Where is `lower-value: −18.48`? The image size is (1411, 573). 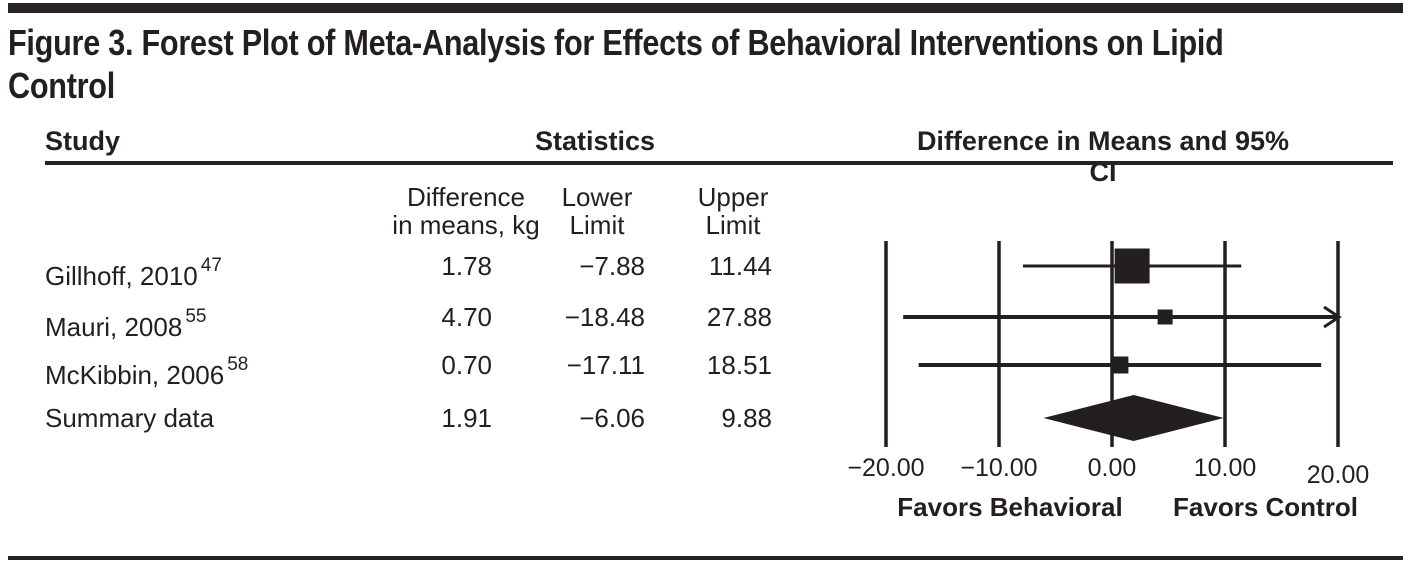 lower-value: −18.48 is located at coordinates (604, 317).